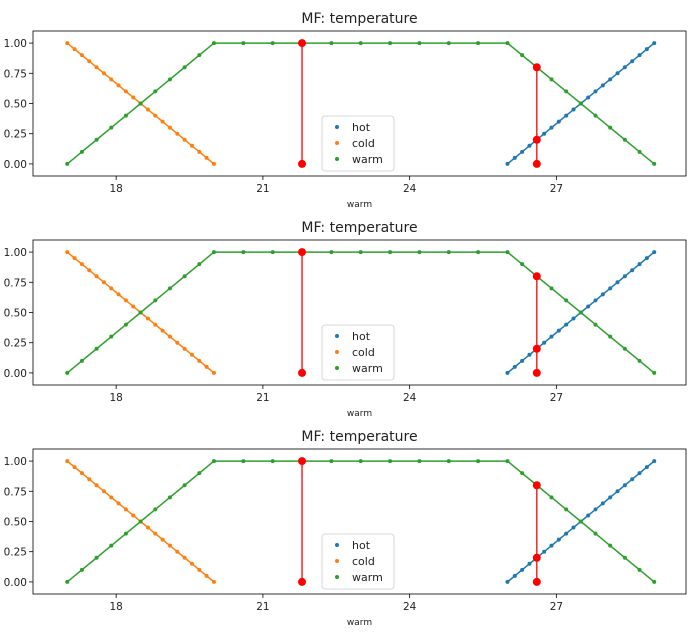  Describe the element at coordinates (358, 143) in the screenshot. I see `legend-box` at that location.